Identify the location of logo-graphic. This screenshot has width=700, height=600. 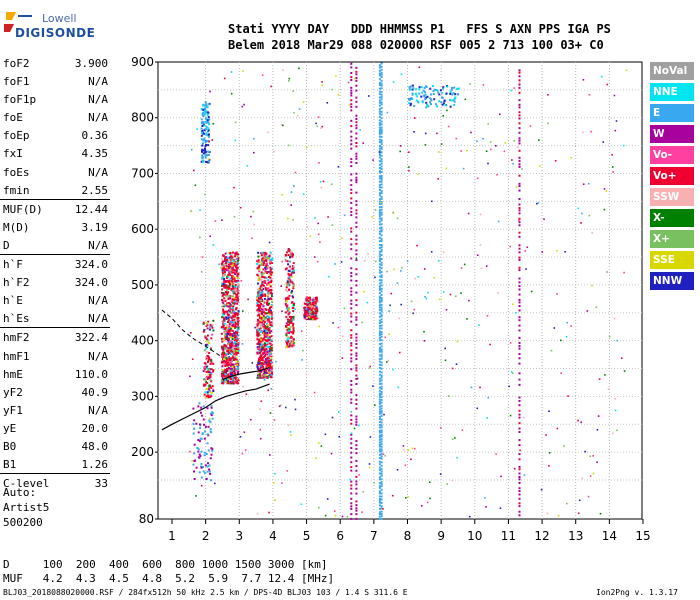
(18, 22).